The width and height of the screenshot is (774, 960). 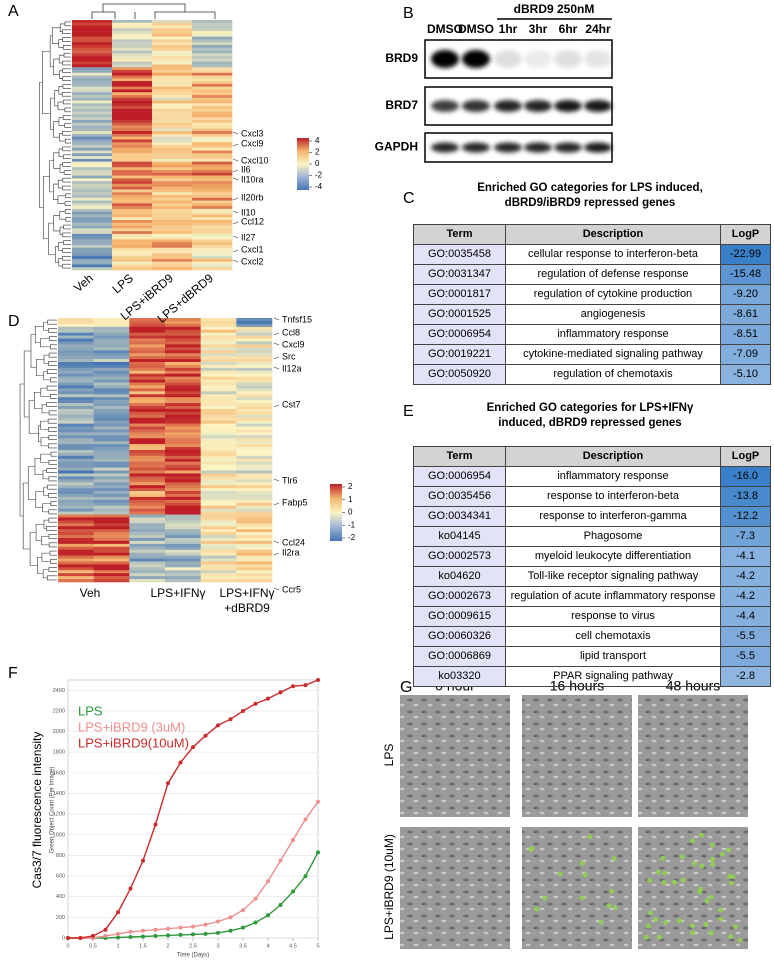 What do you see at coordinates (252, 221) in the screenshot?
I see `gene-label: Ccl12` at bounding box center [252, 221].